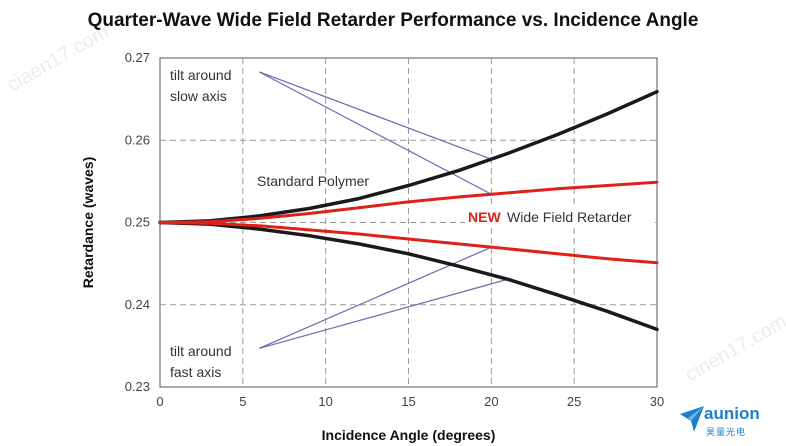  I want to click on y-tick-label: 0.25, so click(137, 222).